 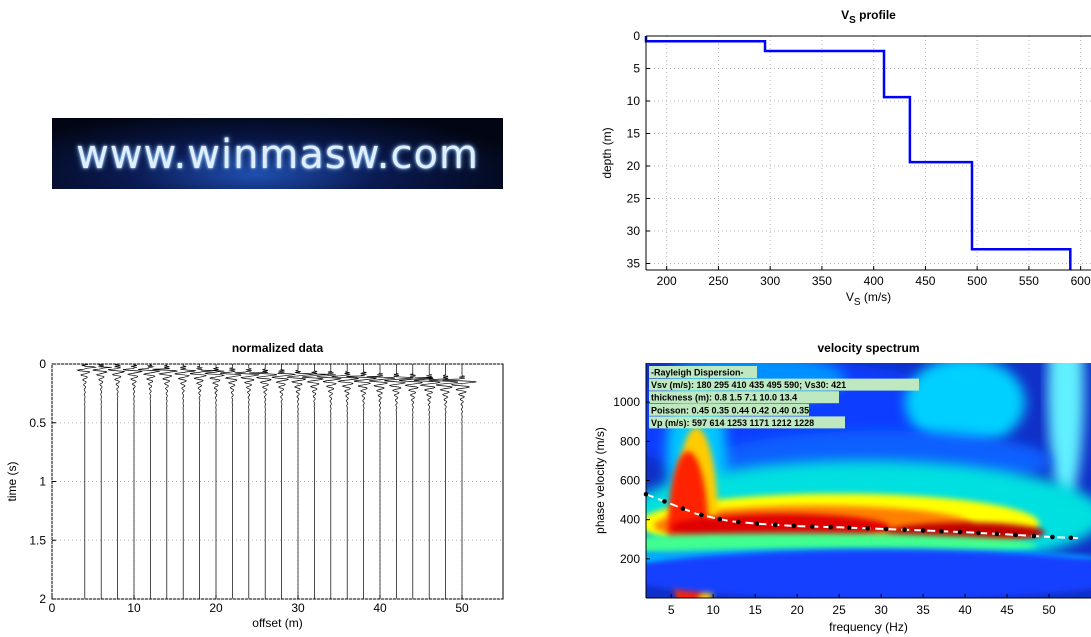 I want to click on vs-profile-line, so click(x=858, y=153).